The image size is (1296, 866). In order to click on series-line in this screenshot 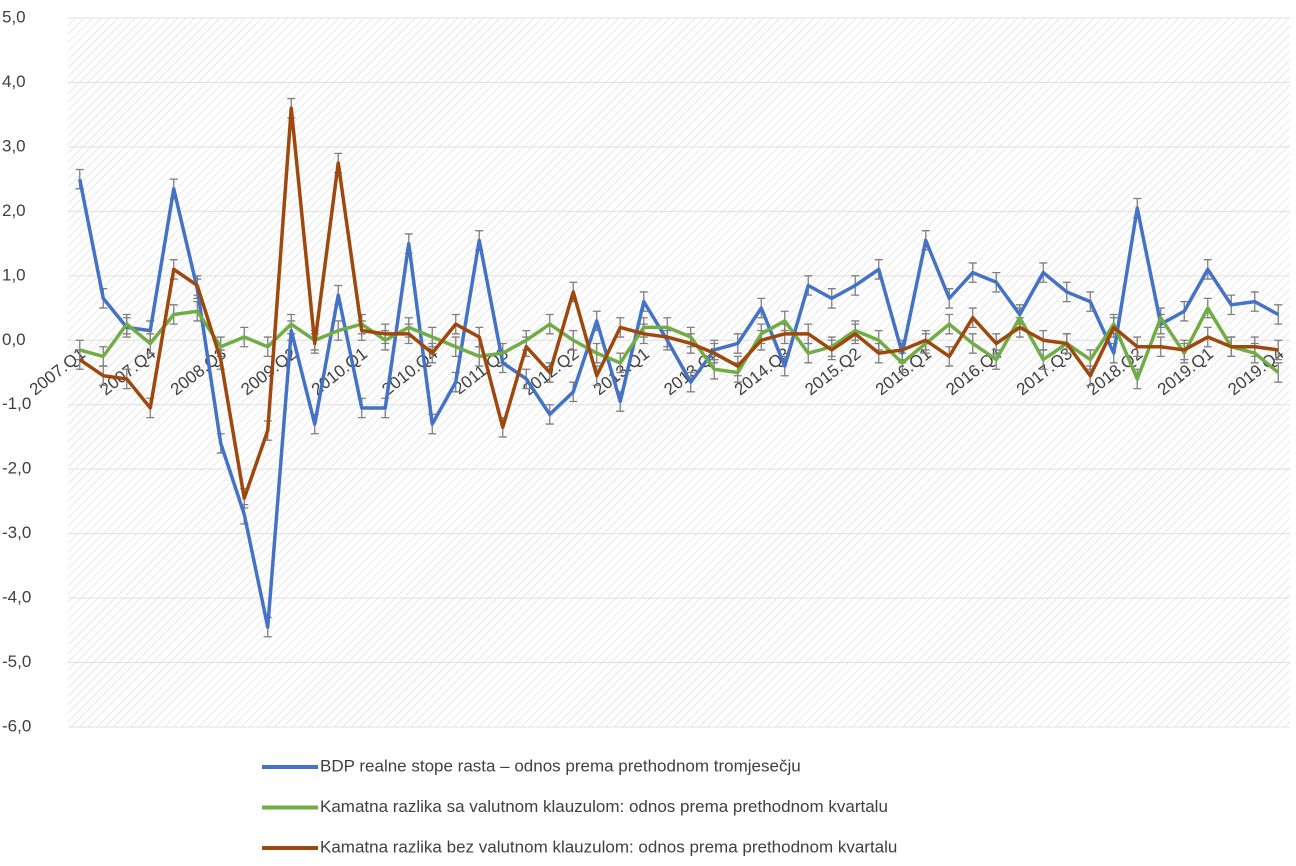, I will do `click(679, 343)`.